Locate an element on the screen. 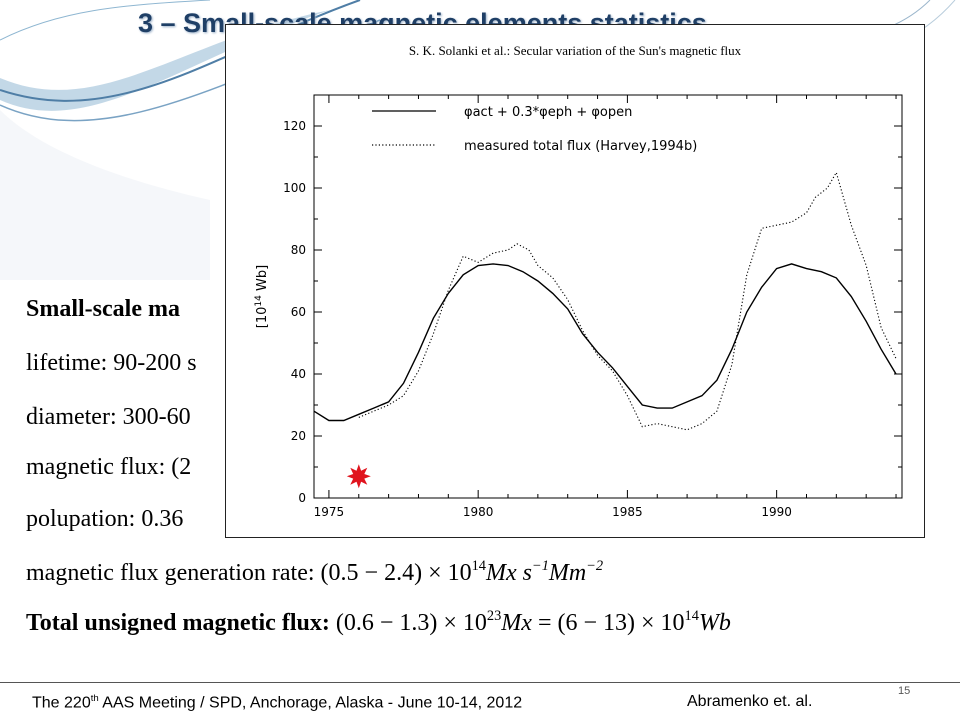 Image resolution: width=960 pixels, height=720 pixels. total-flux-exp2: 14 is located at coordinates (691, 616).